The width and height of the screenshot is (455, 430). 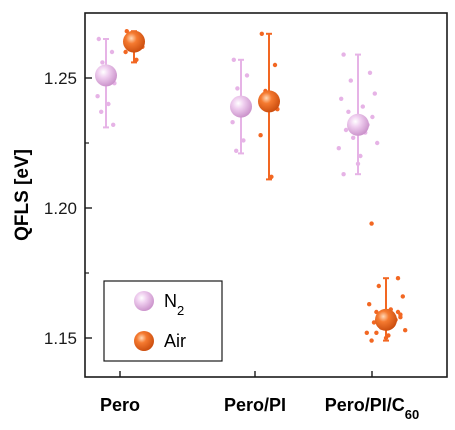 What do you see at coordinates (22, 195) in the screenshot?
I see `y-axis-title: QFLS [eV]` at bounding box center [22, 195].